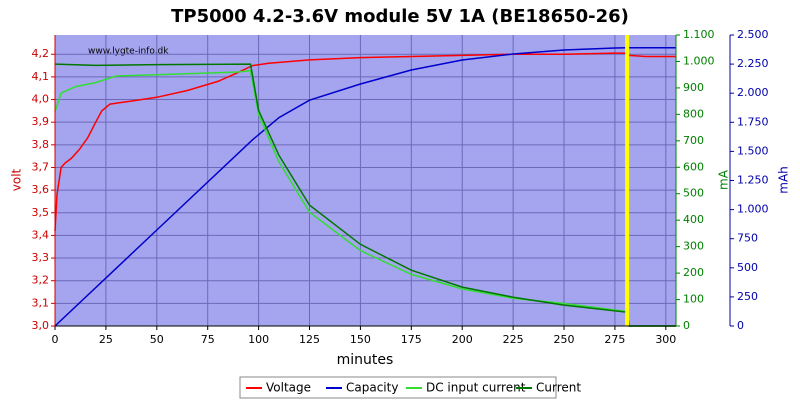 The height and width of the screenshot is (400, 800). What do you see at coordinates (693, 246) in the screenshot?
I see `y2-tick-label: 300` at bounding box center [693, 246].